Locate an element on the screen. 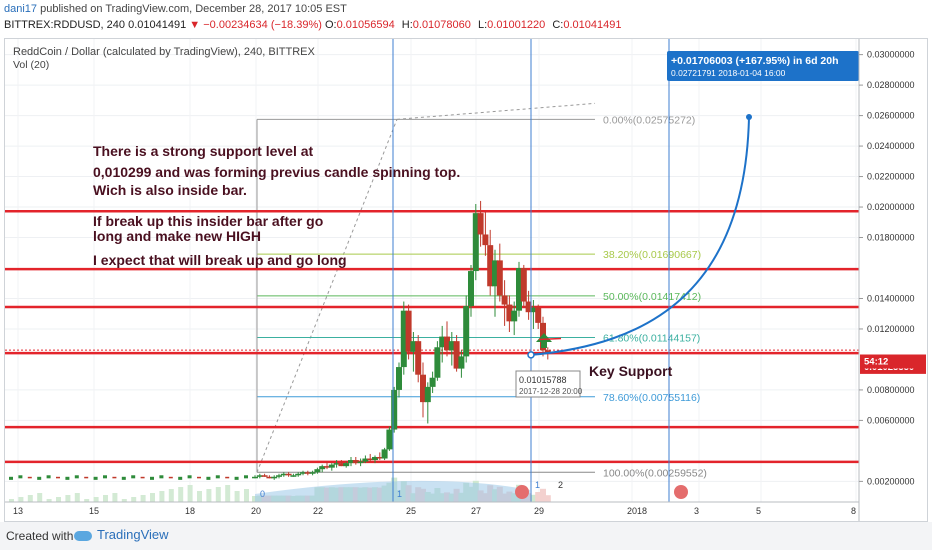  down-arrow-icon: ▼ is located at coordinates (195, 25).